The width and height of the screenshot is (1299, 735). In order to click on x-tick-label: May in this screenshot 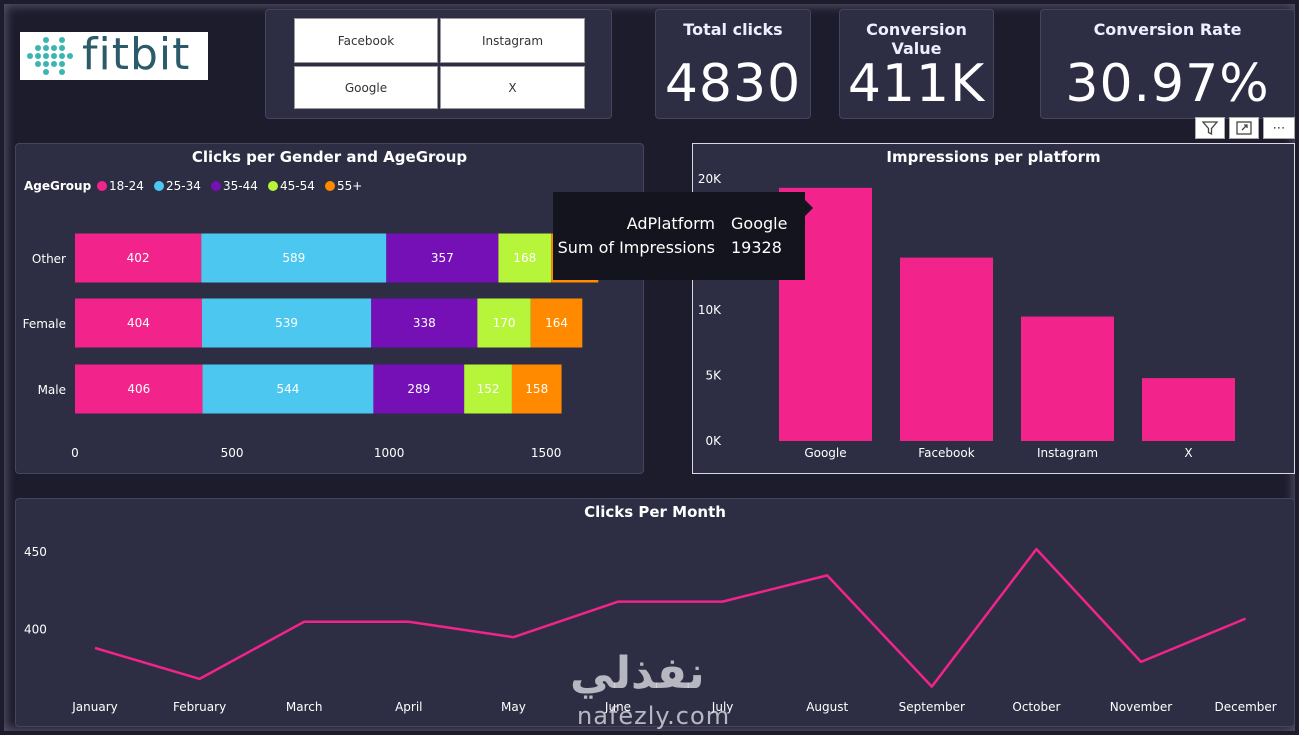, I will do `click(513, 707)`.